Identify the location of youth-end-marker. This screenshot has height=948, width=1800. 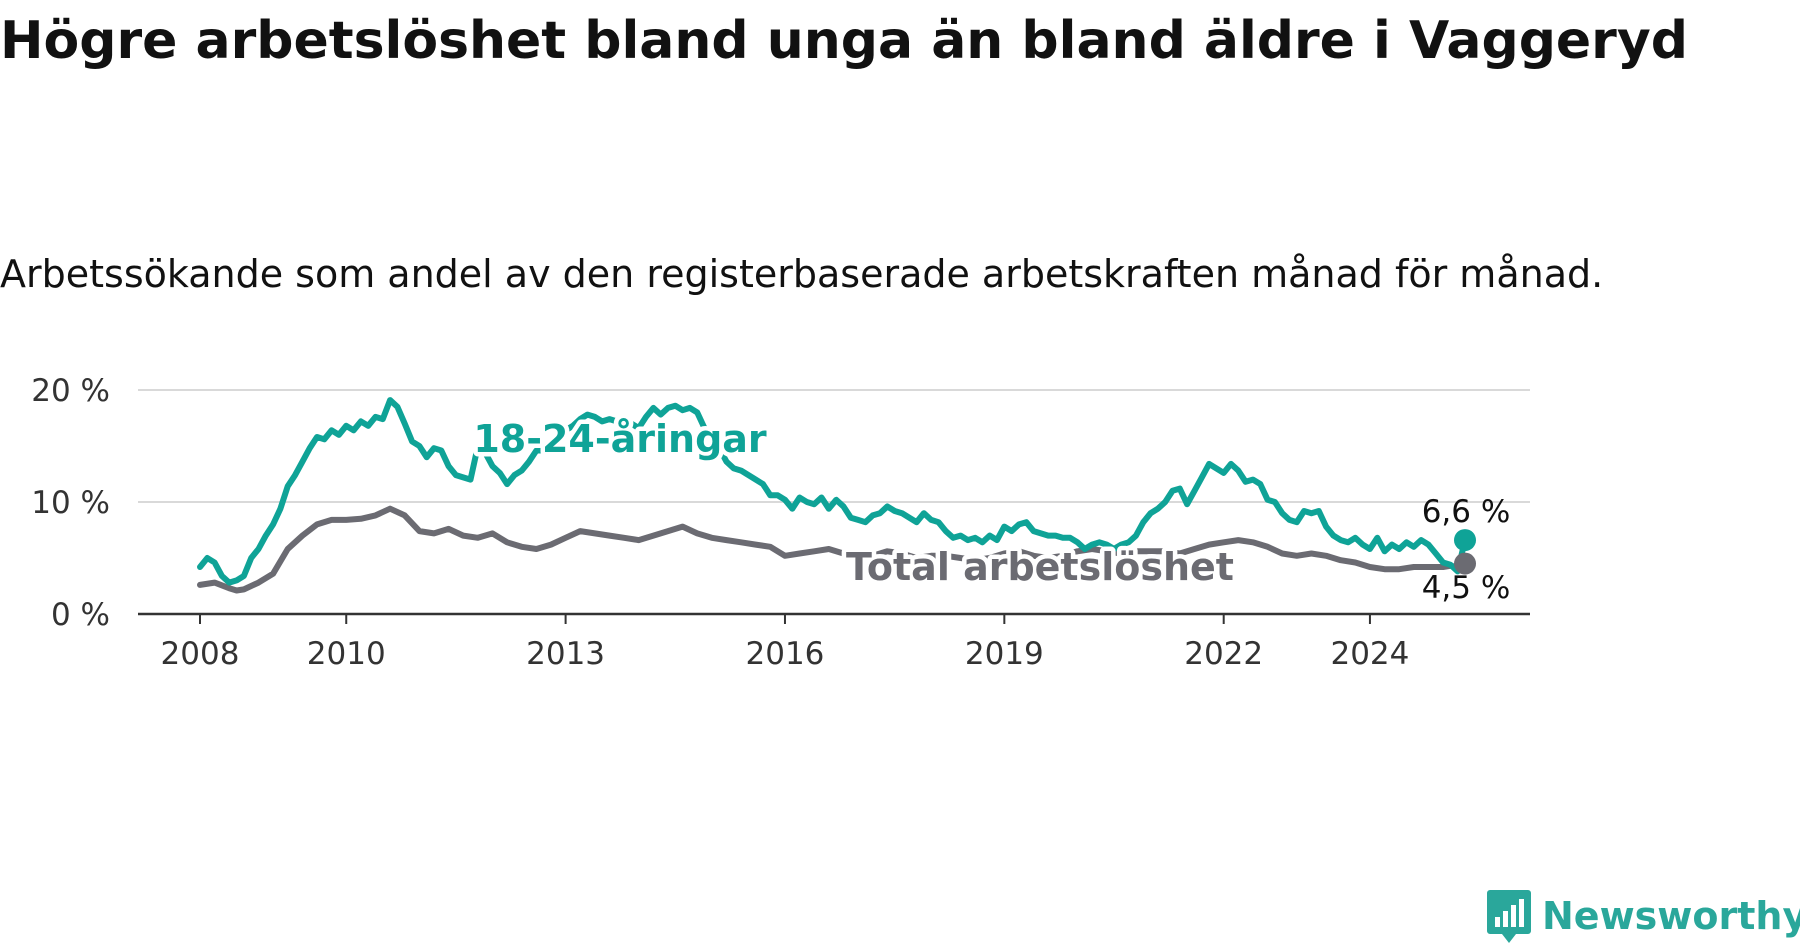
(1465, 540).